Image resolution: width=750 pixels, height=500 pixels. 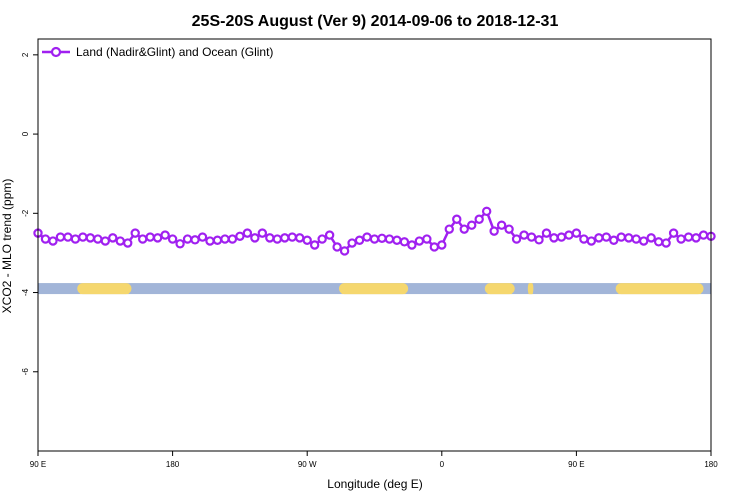 I want to click on x-tick-label-4: 90 E, so click(x=576, y=464).